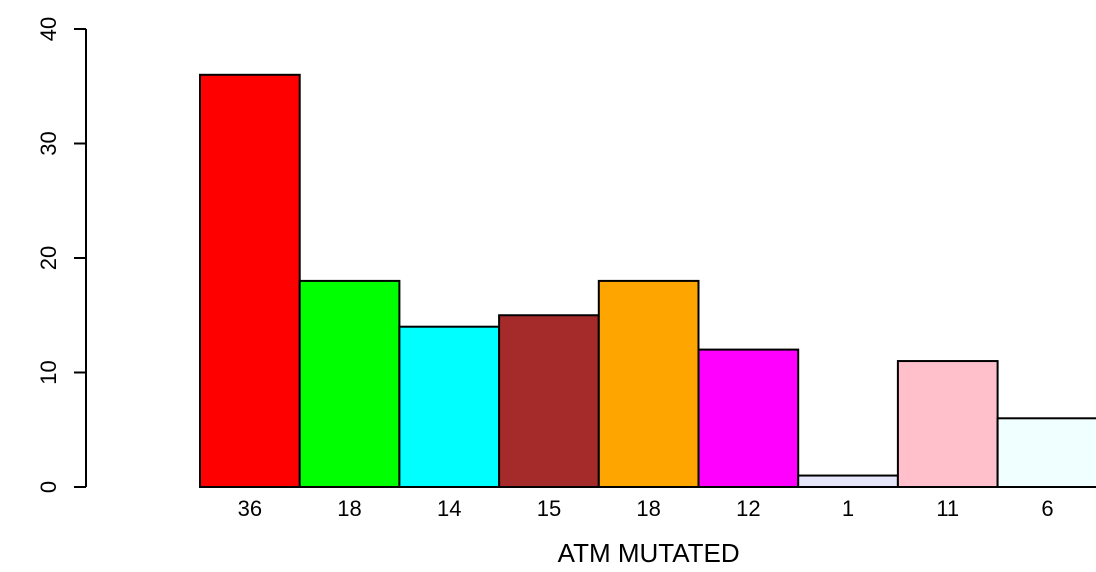 This screenshot has width=1096, height=572. What do you see at coordinates (1047, 508) in the screenshot?
I see `x-tick-label-9: 6` at bounding box center [1047, 508].